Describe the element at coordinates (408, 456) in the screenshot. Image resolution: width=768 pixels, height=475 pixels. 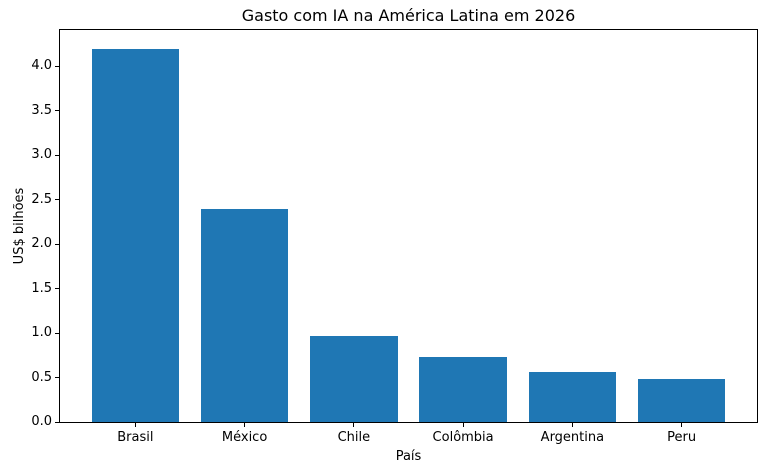
I see `x-axis-label: País` at that location.